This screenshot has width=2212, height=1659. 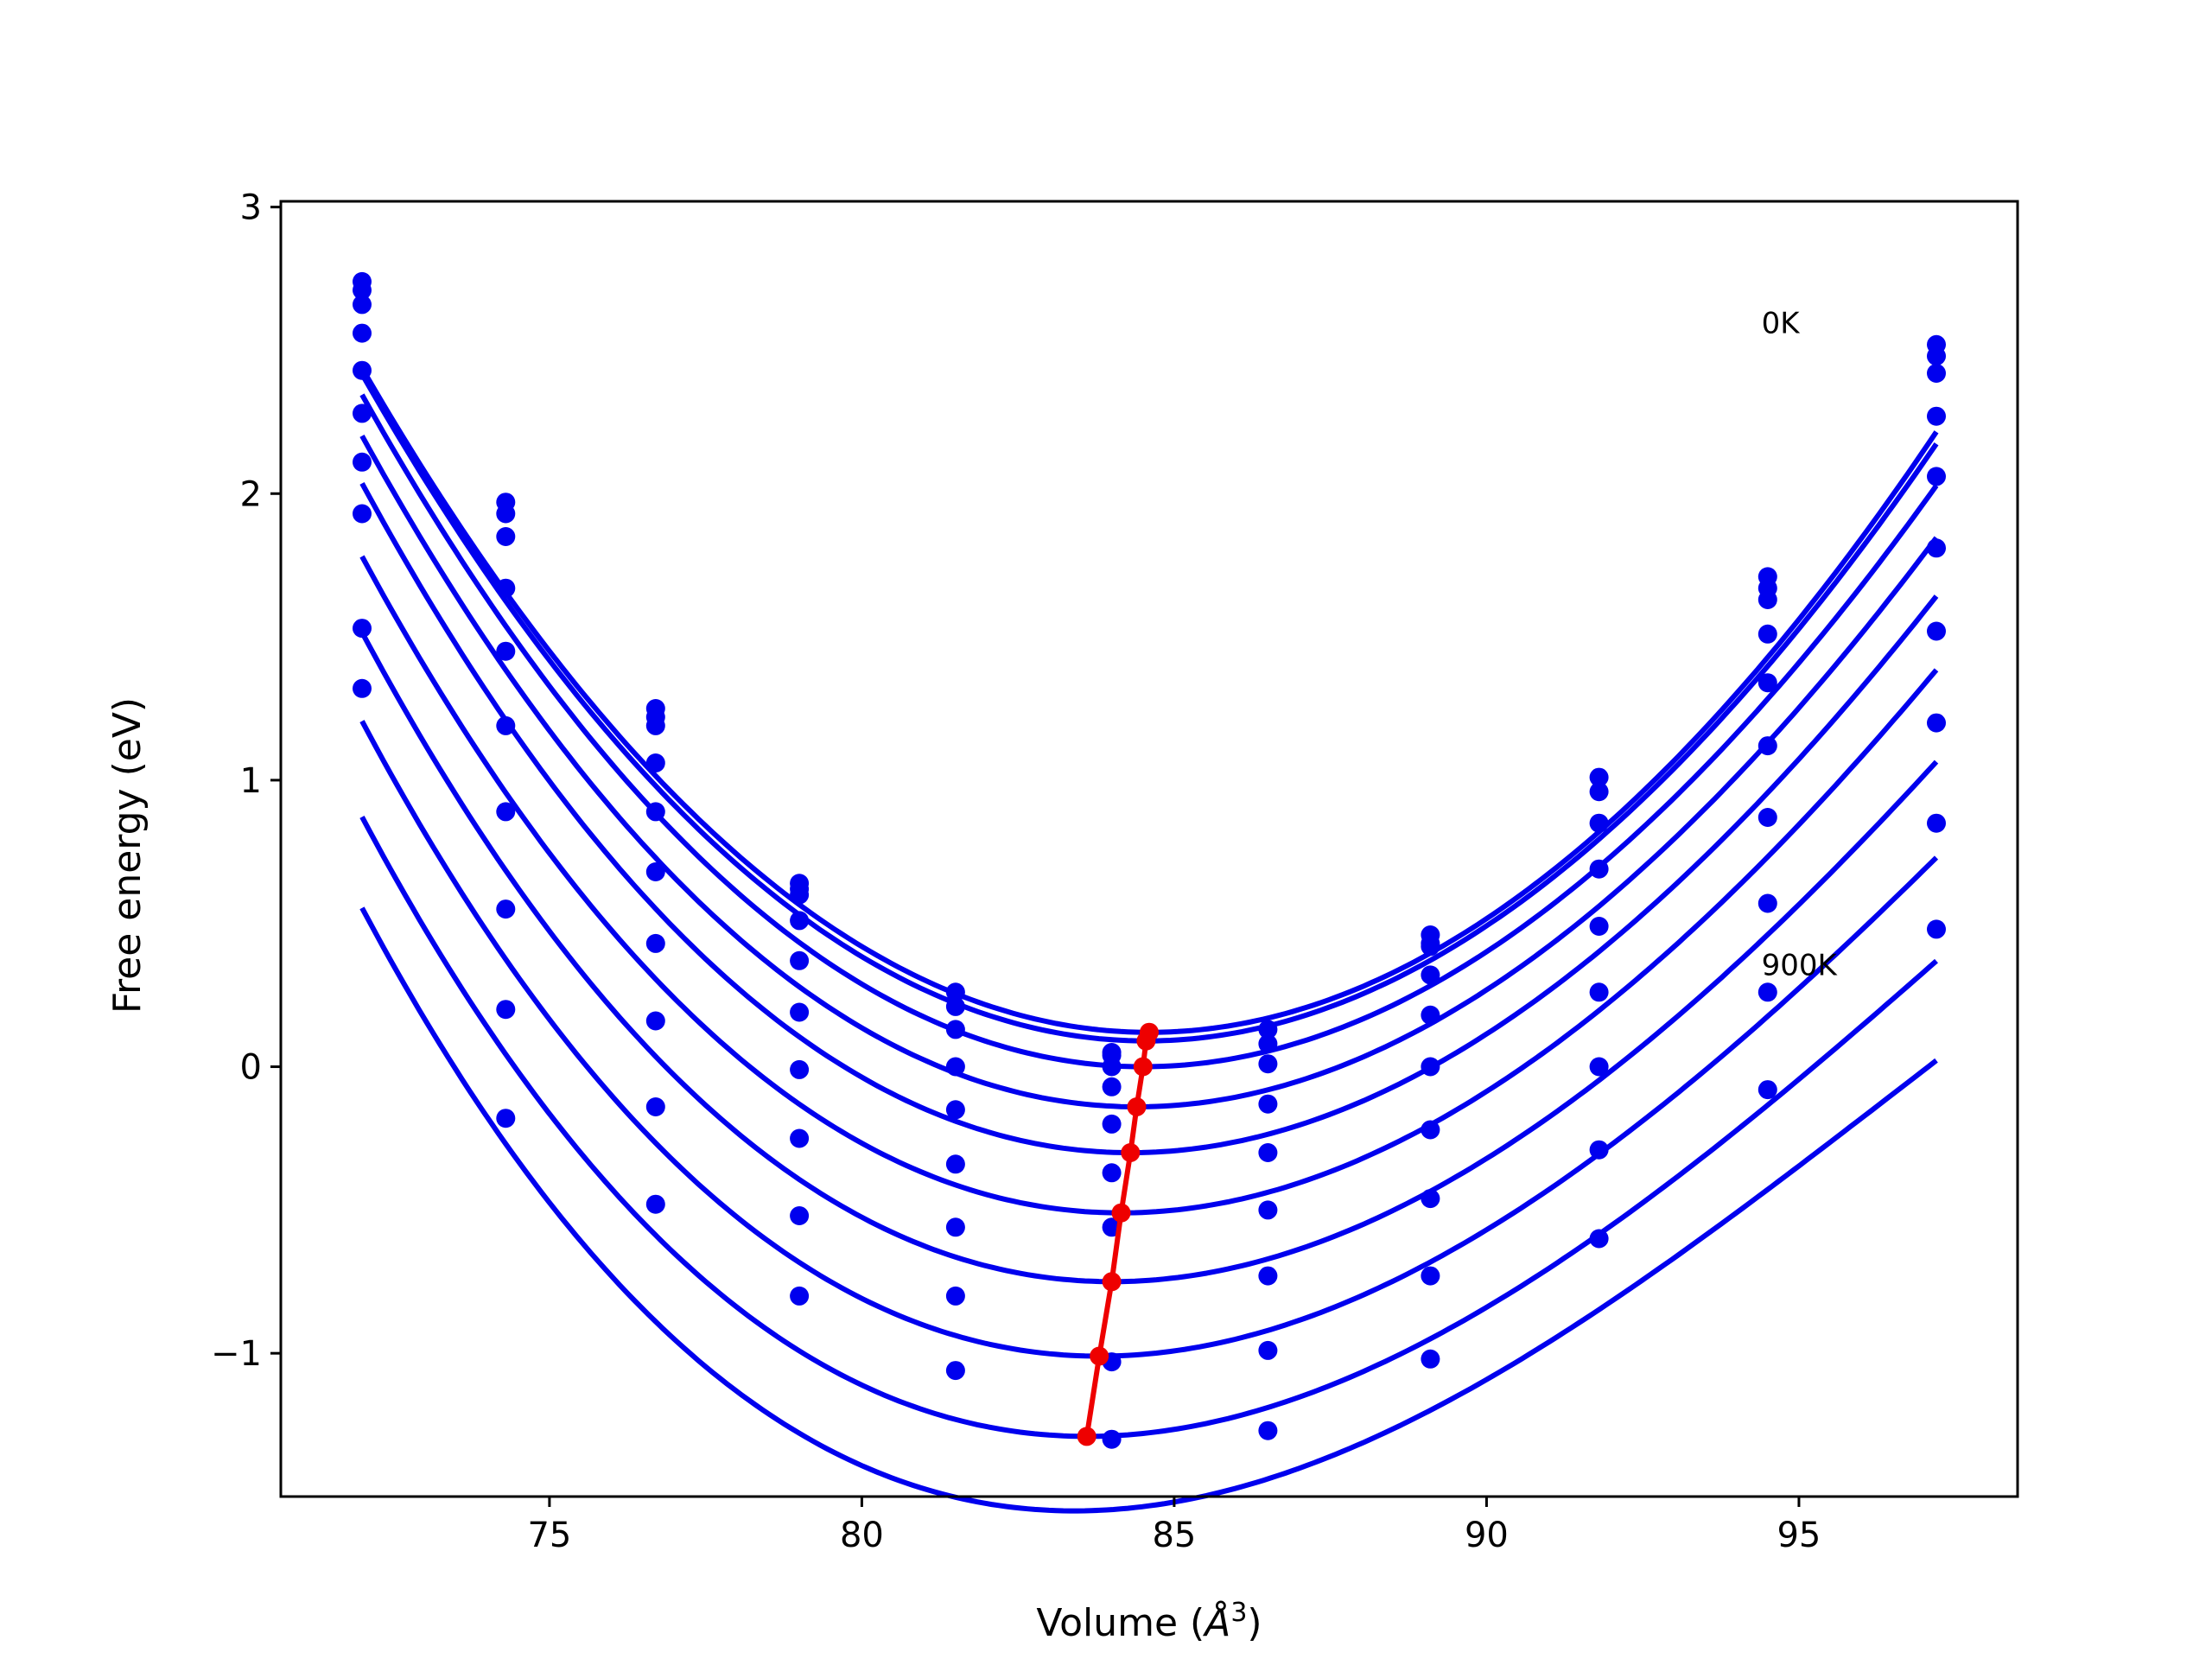 I want to click on minima-layer, so click(x=1118, y=1234).